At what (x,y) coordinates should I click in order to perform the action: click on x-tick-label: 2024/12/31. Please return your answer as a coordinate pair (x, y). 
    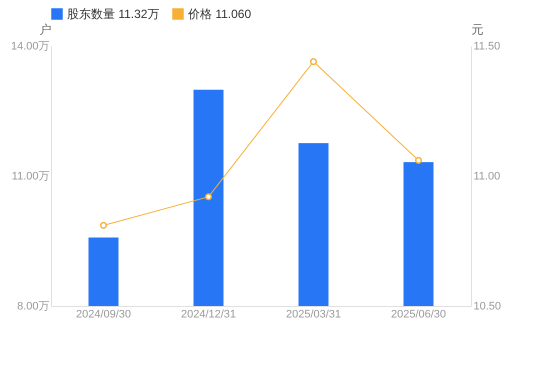
    Looking at the image, I should click on (208, 314).